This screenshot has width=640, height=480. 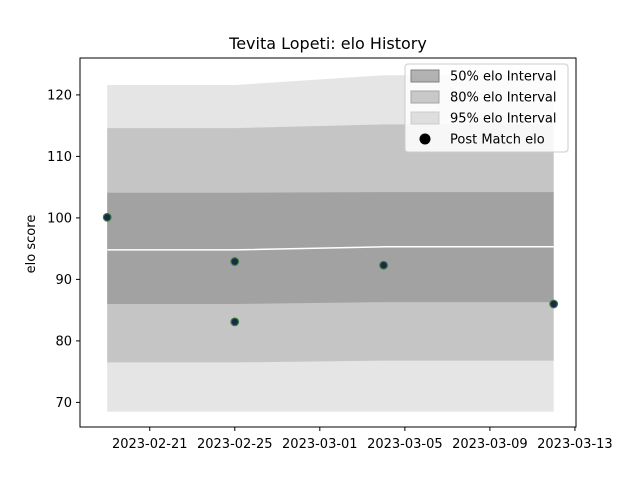 What do you see at coordinates (63, 280) in the screenshot?
I see `y-tick-label: 90` at bounding box center [63, 280].